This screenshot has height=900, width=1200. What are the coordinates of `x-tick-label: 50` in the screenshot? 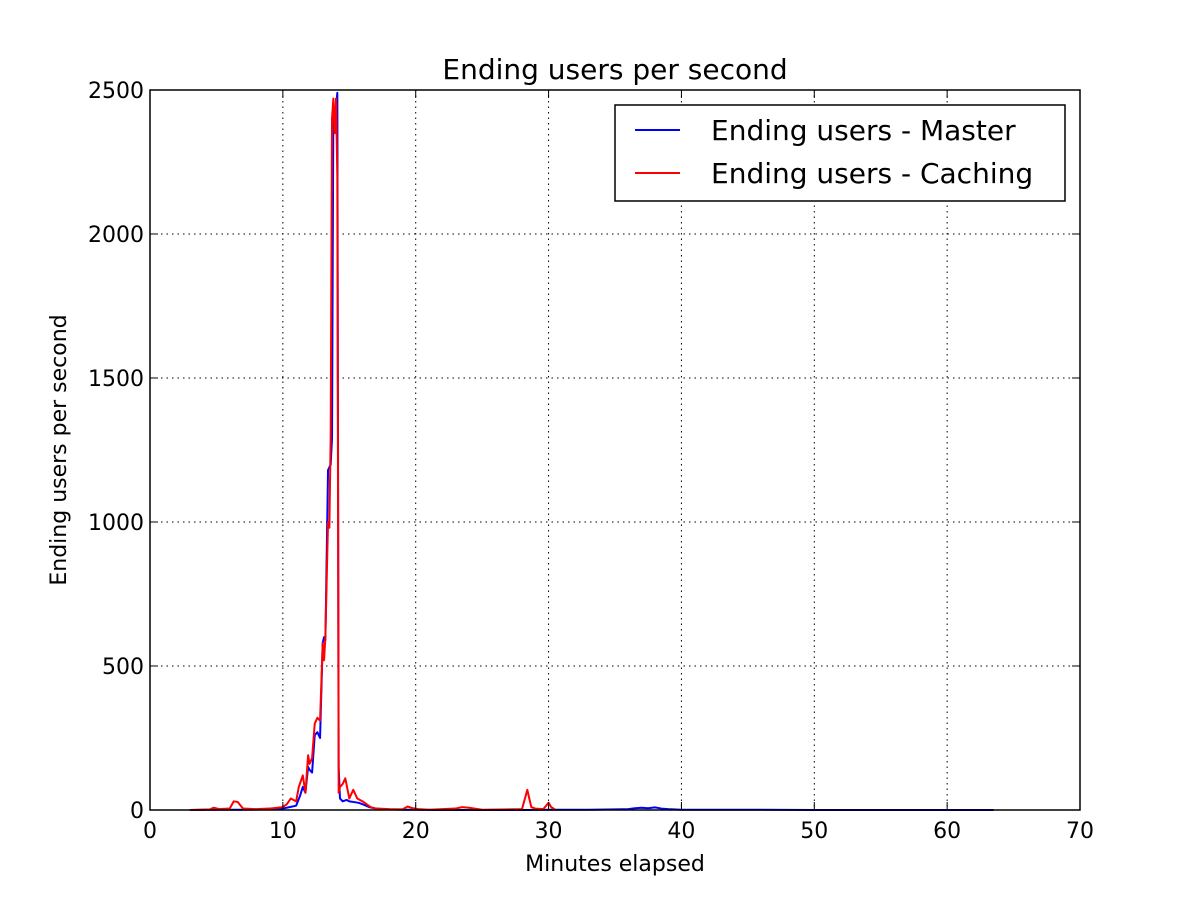 It's located at (814, 831).